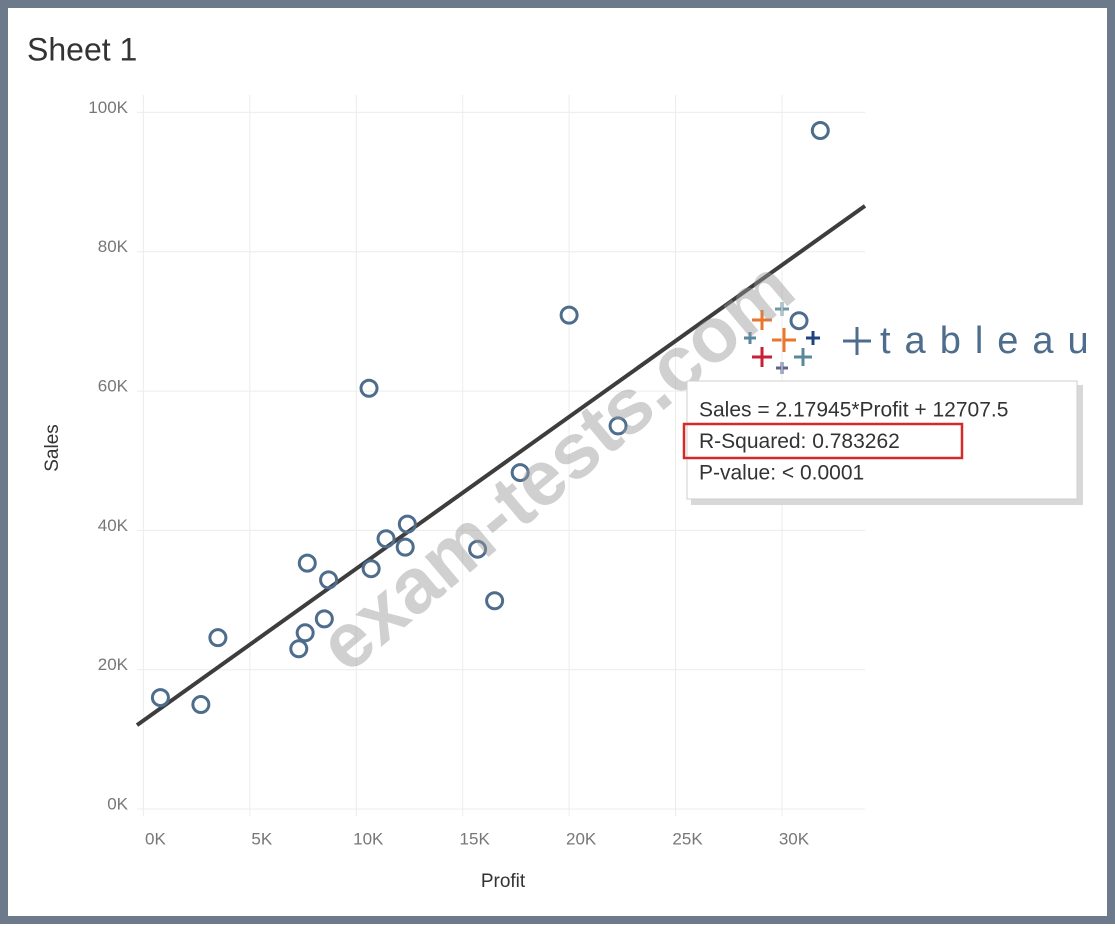 This screenshot has width=1115, height=929. What do you see at coordinates (368, 838) in the screenshot?
I see `x-tick-label: 10K` at bounding box center [368, 838].